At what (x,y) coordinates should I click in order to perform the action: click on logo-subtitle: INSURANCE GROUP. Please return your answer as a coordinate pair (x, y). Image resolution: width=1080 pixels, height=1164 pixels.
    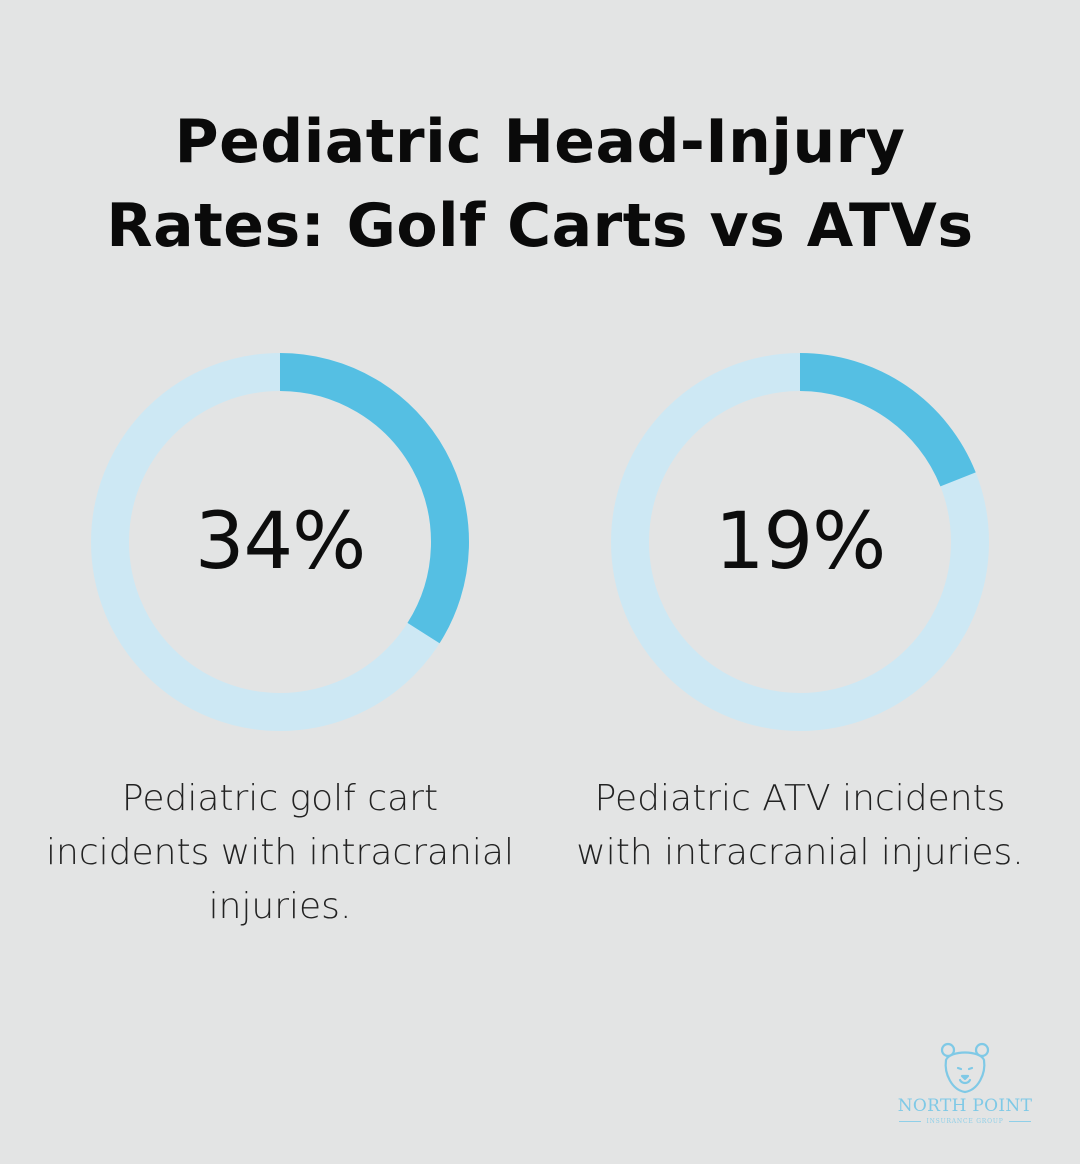
    Looking at the image, I should click on (965, 1121).